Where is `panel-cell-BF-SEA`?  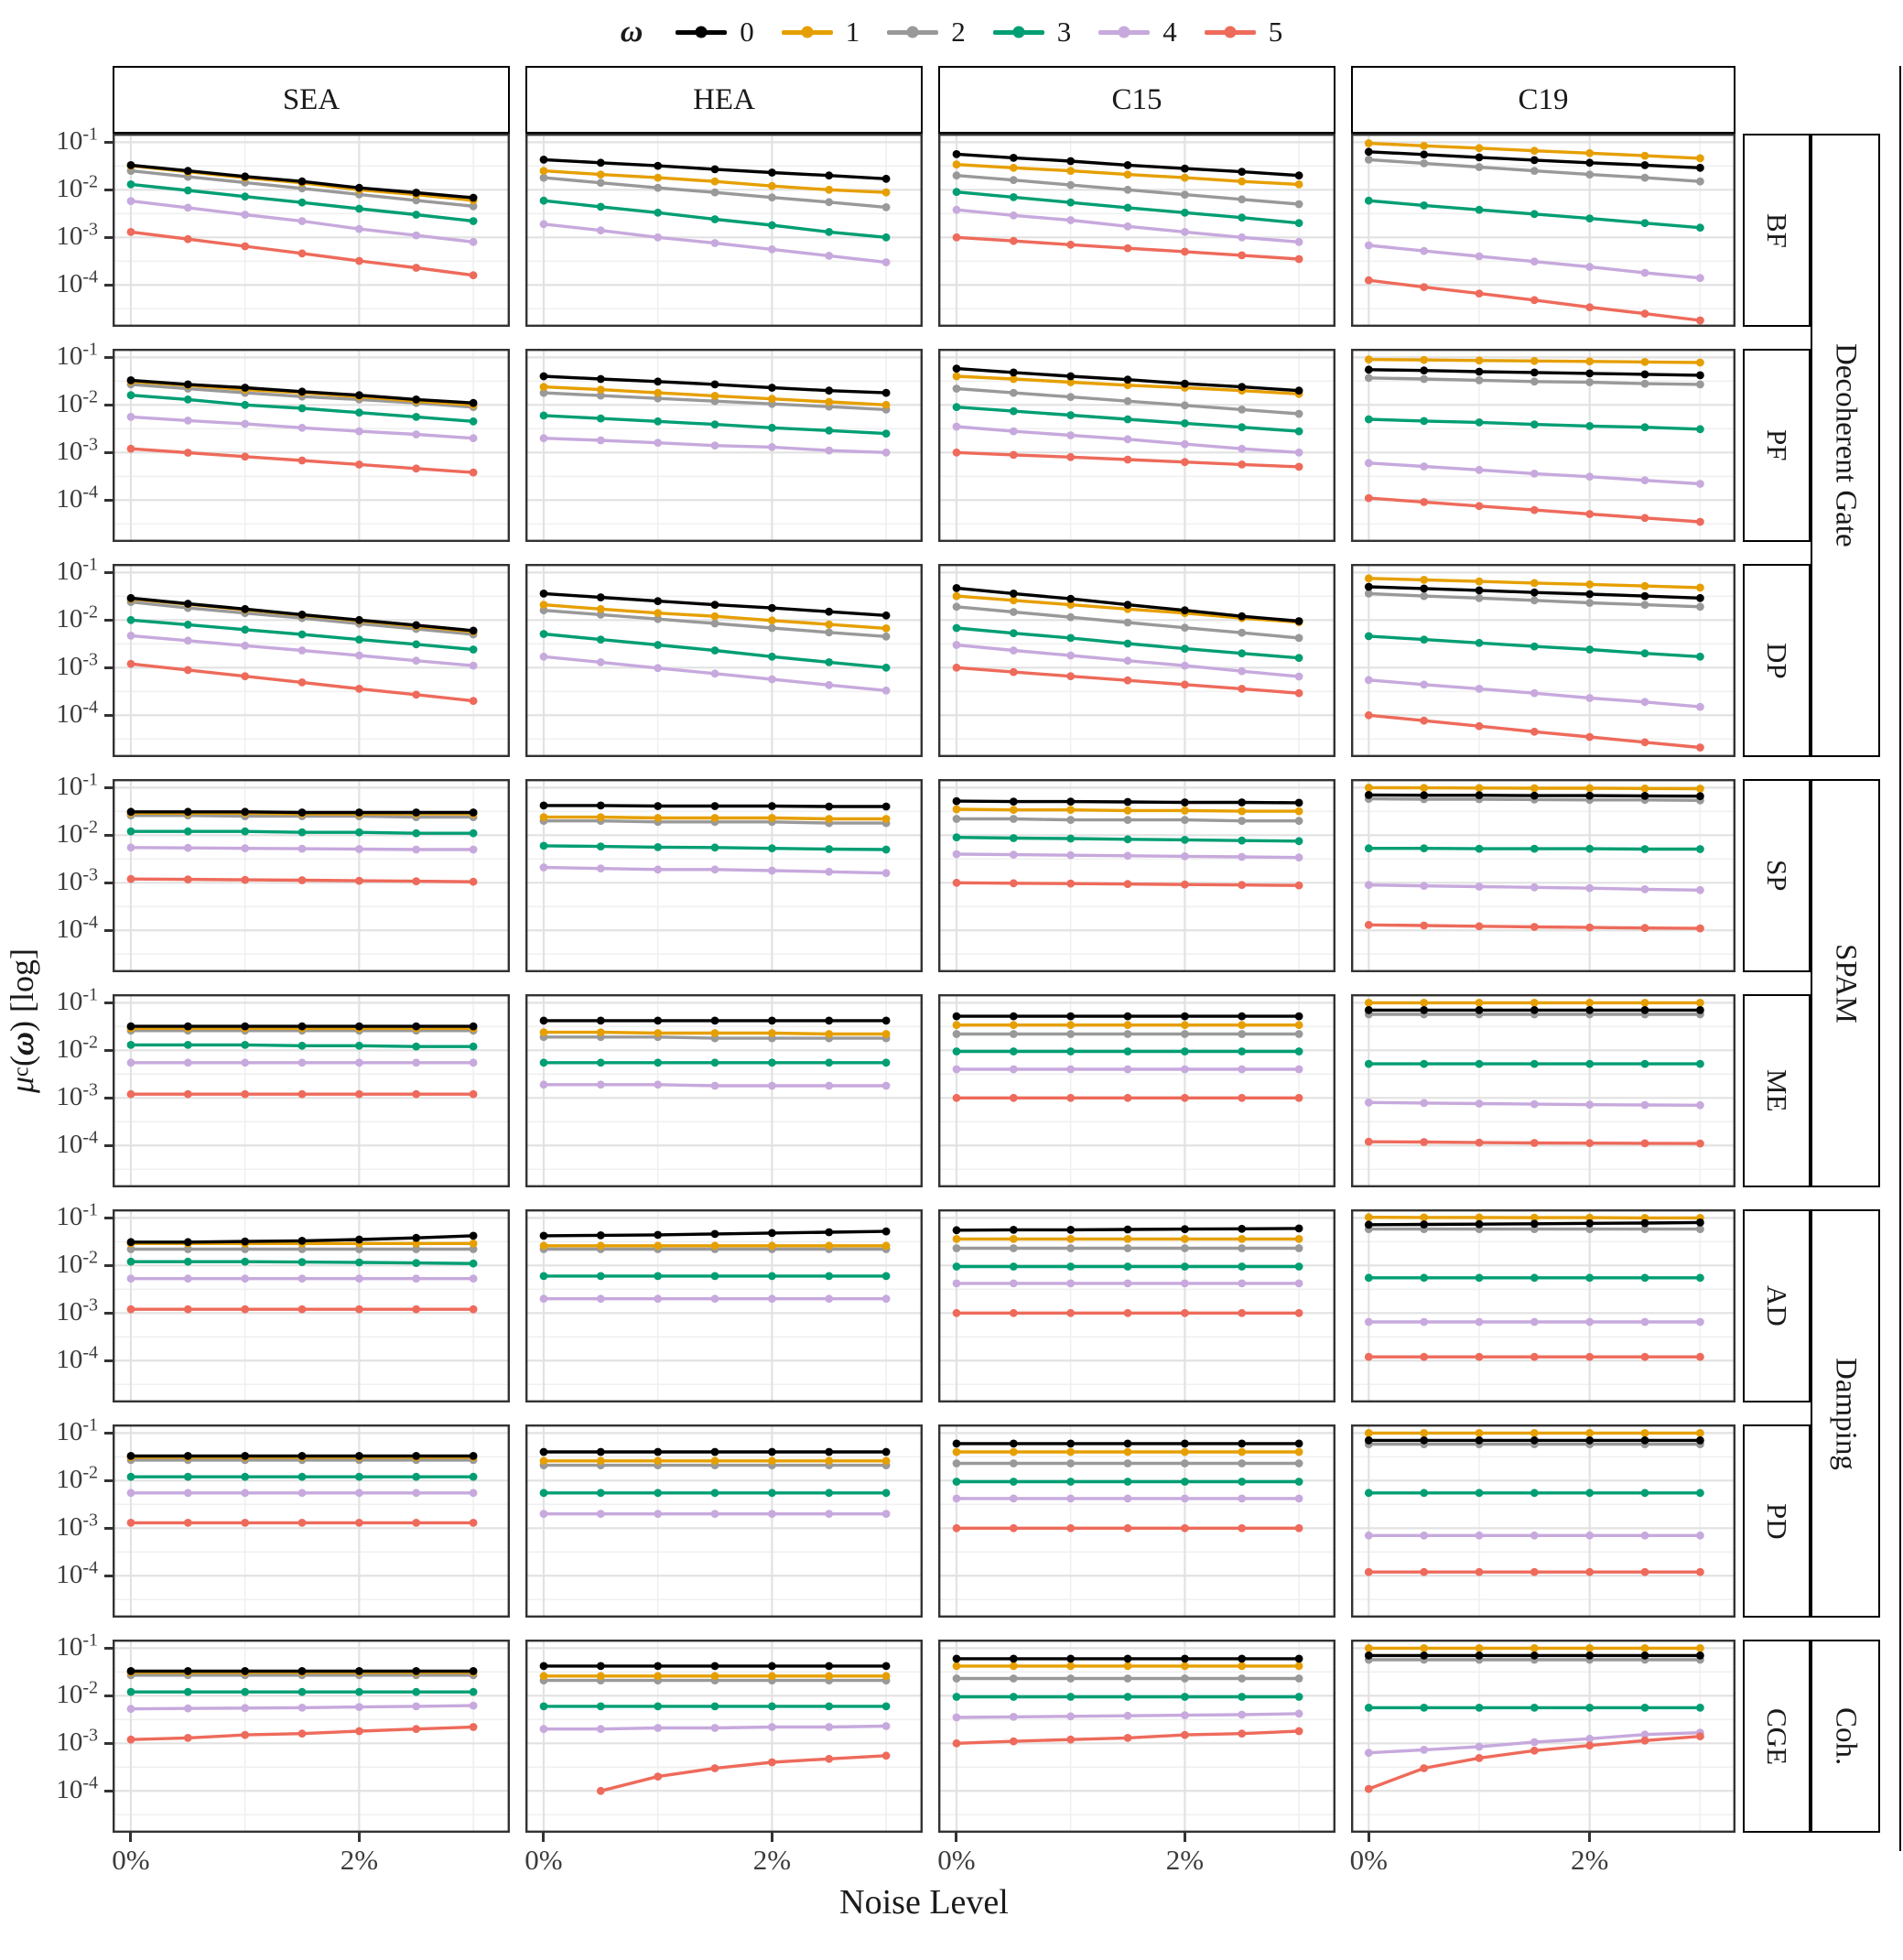 panel-cell-BF-SEA is located at coordinates (312, 231).